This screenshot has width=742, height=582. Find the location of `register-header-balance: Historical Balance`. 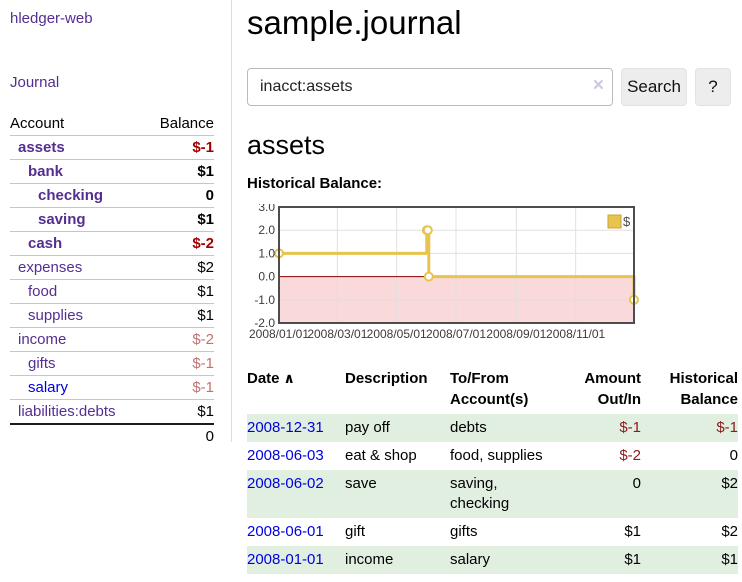

register-header-balance: Historical Balance is located at coordinates (703, 389).